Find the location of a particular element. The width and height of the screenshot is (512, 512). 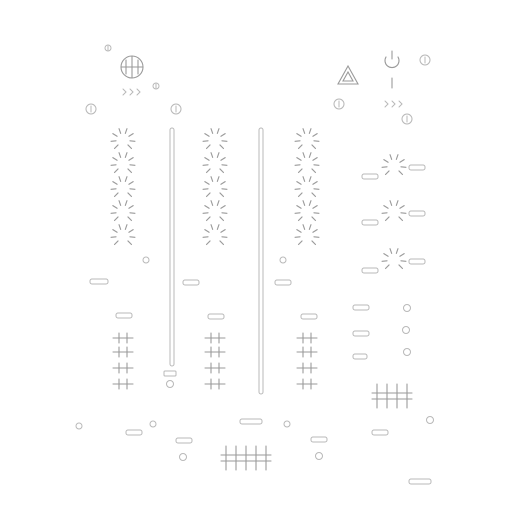

rail-left is located at coordinates (172, 247).